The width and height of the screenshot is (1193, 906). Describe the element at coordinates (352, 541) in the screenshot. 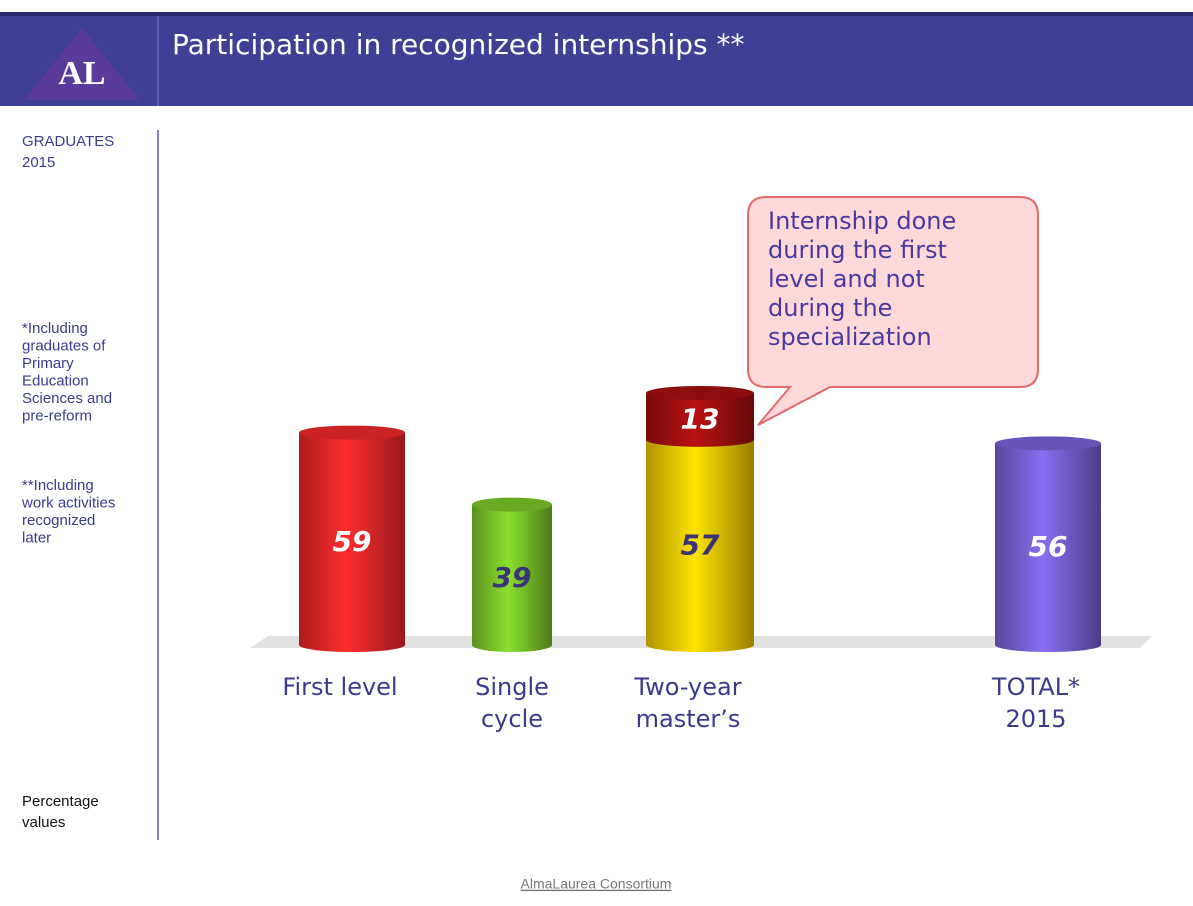

I see `value-label: 59` at that location.